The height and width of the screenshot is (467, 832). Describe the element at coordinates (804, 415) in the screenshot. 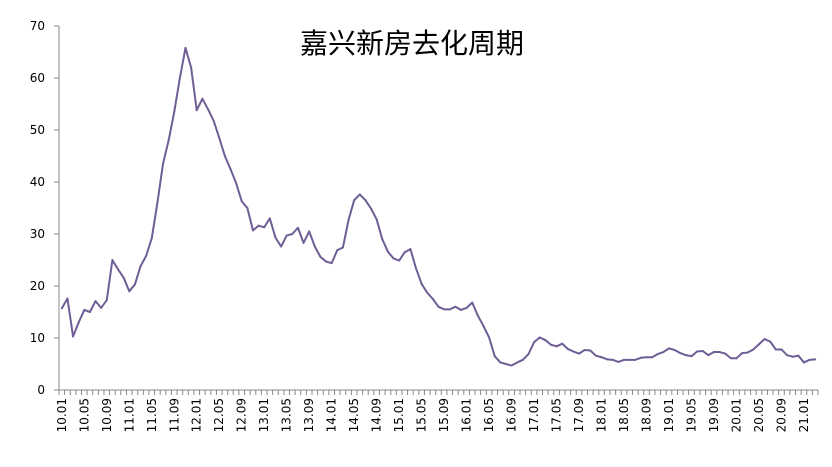

I see `x-tick-label: 21.01` at that location.